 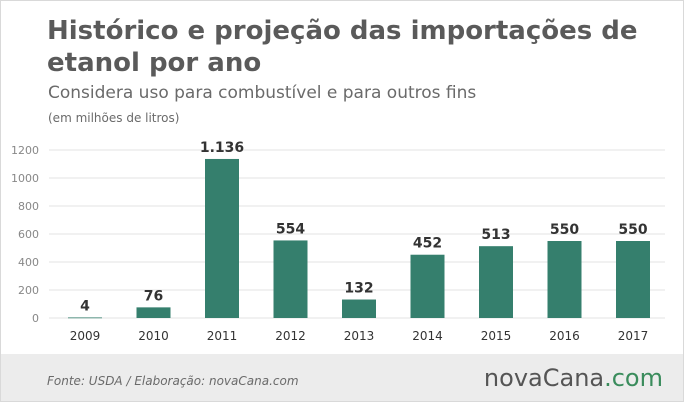 What do you see at coordinates (495, 235) in the screenshot?
I see `data-label: 513` at bounding box center [495, 235].